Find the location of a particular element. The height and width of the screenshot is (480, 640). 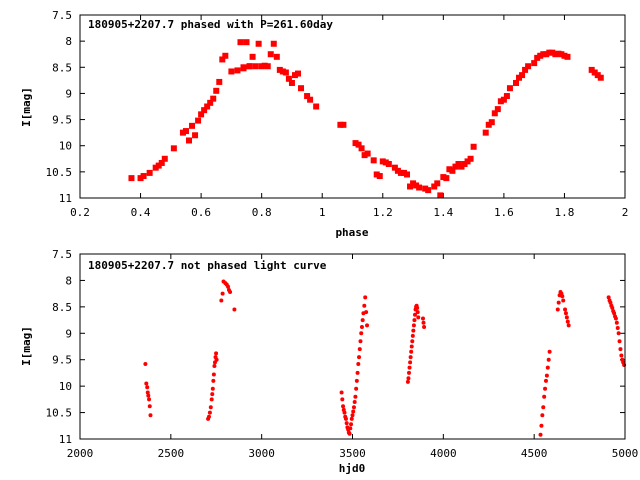

unphased-x-axis-label: hjd0 is located at coordinates (352, 468).